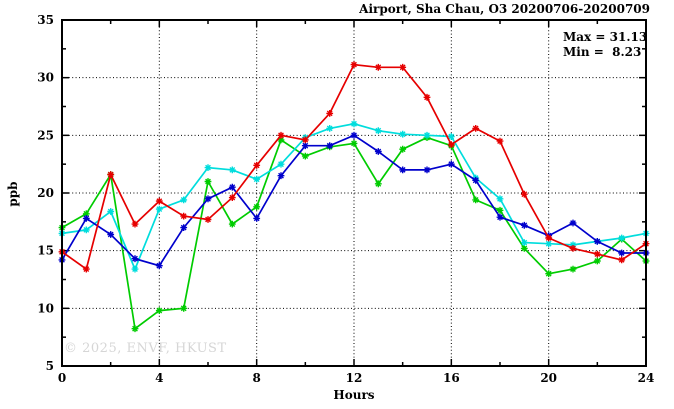  Describe the element at coordinates (62, 378) in the screenshot. I see `x-tick-label: 0` at that location.